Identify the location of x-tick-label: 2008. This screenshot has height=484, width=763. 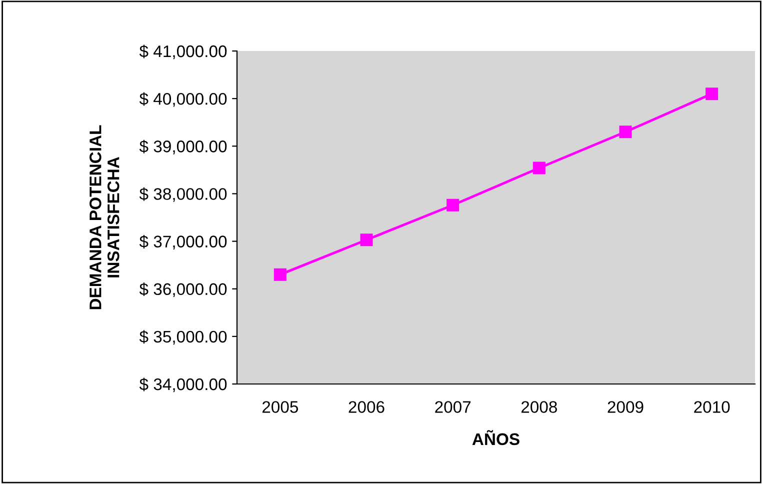
(539, 407).